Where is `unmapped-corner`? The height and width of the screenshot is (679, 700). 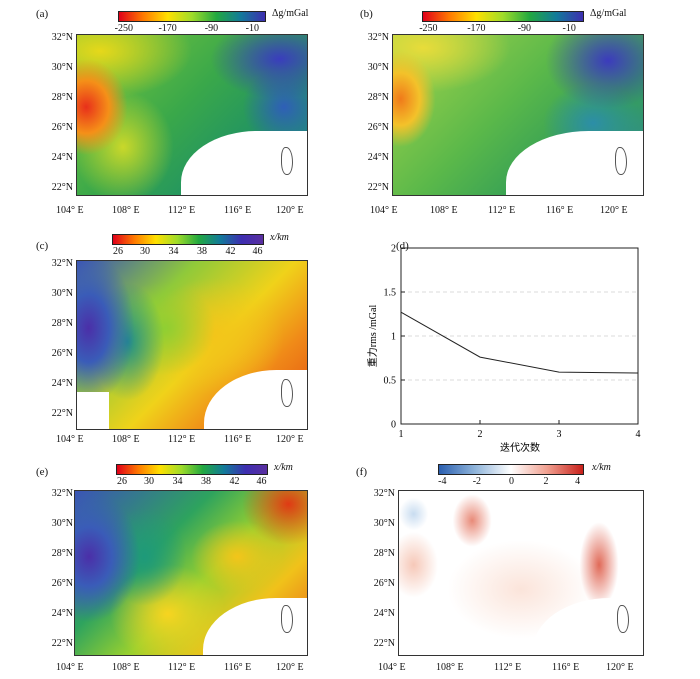 unmapped-corner is located at coordinates (93, 410).